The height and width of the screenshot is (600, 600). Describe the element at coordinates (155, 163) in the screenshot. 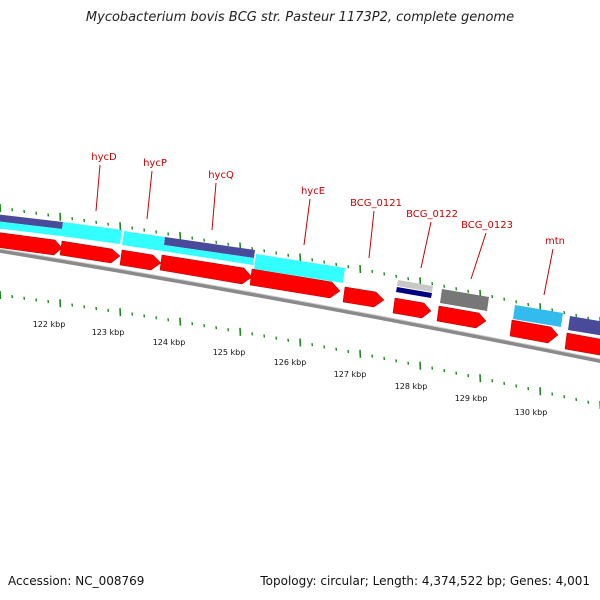

I see `gene-label-hycP: hycP` at that location.